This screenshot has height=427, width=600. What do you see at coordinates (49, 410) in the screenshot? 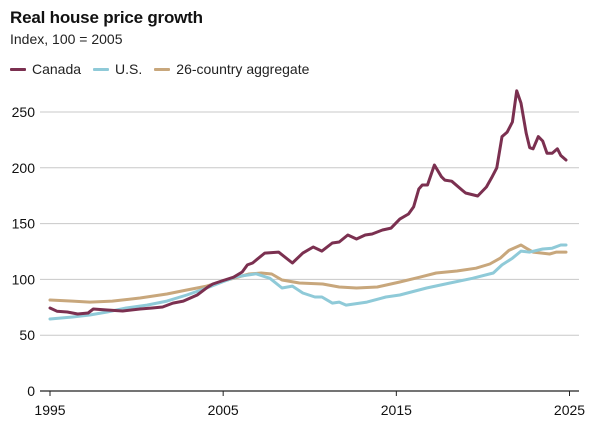
I see `x-tick-label-1995: 1995` at bounding box center [49, 410].